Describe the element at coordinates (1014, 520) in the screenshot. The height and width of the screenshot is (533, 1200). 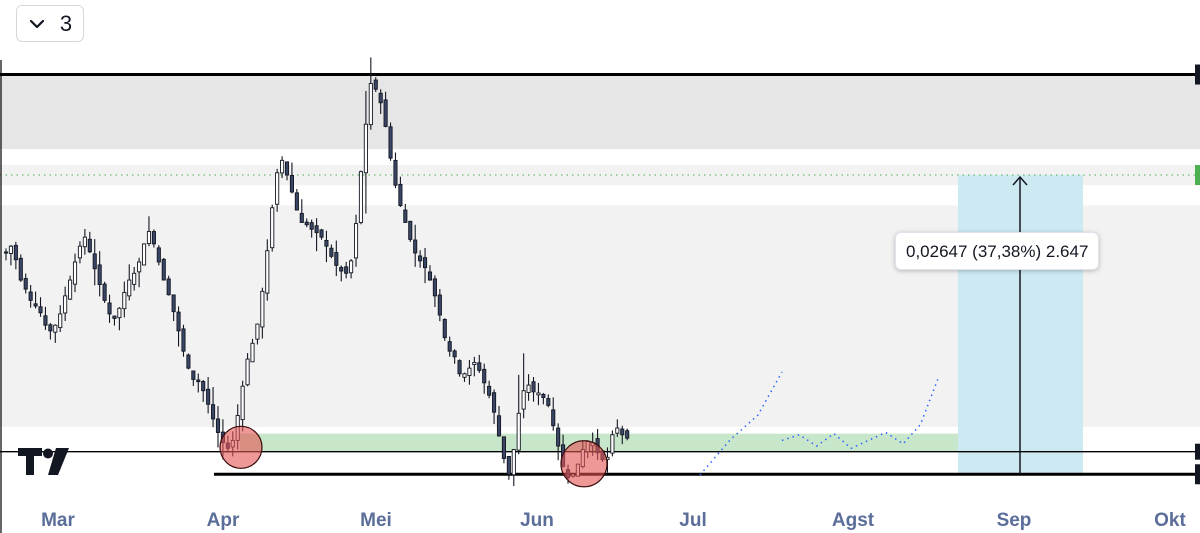
I see `x-tick-label: Sep` at that location.